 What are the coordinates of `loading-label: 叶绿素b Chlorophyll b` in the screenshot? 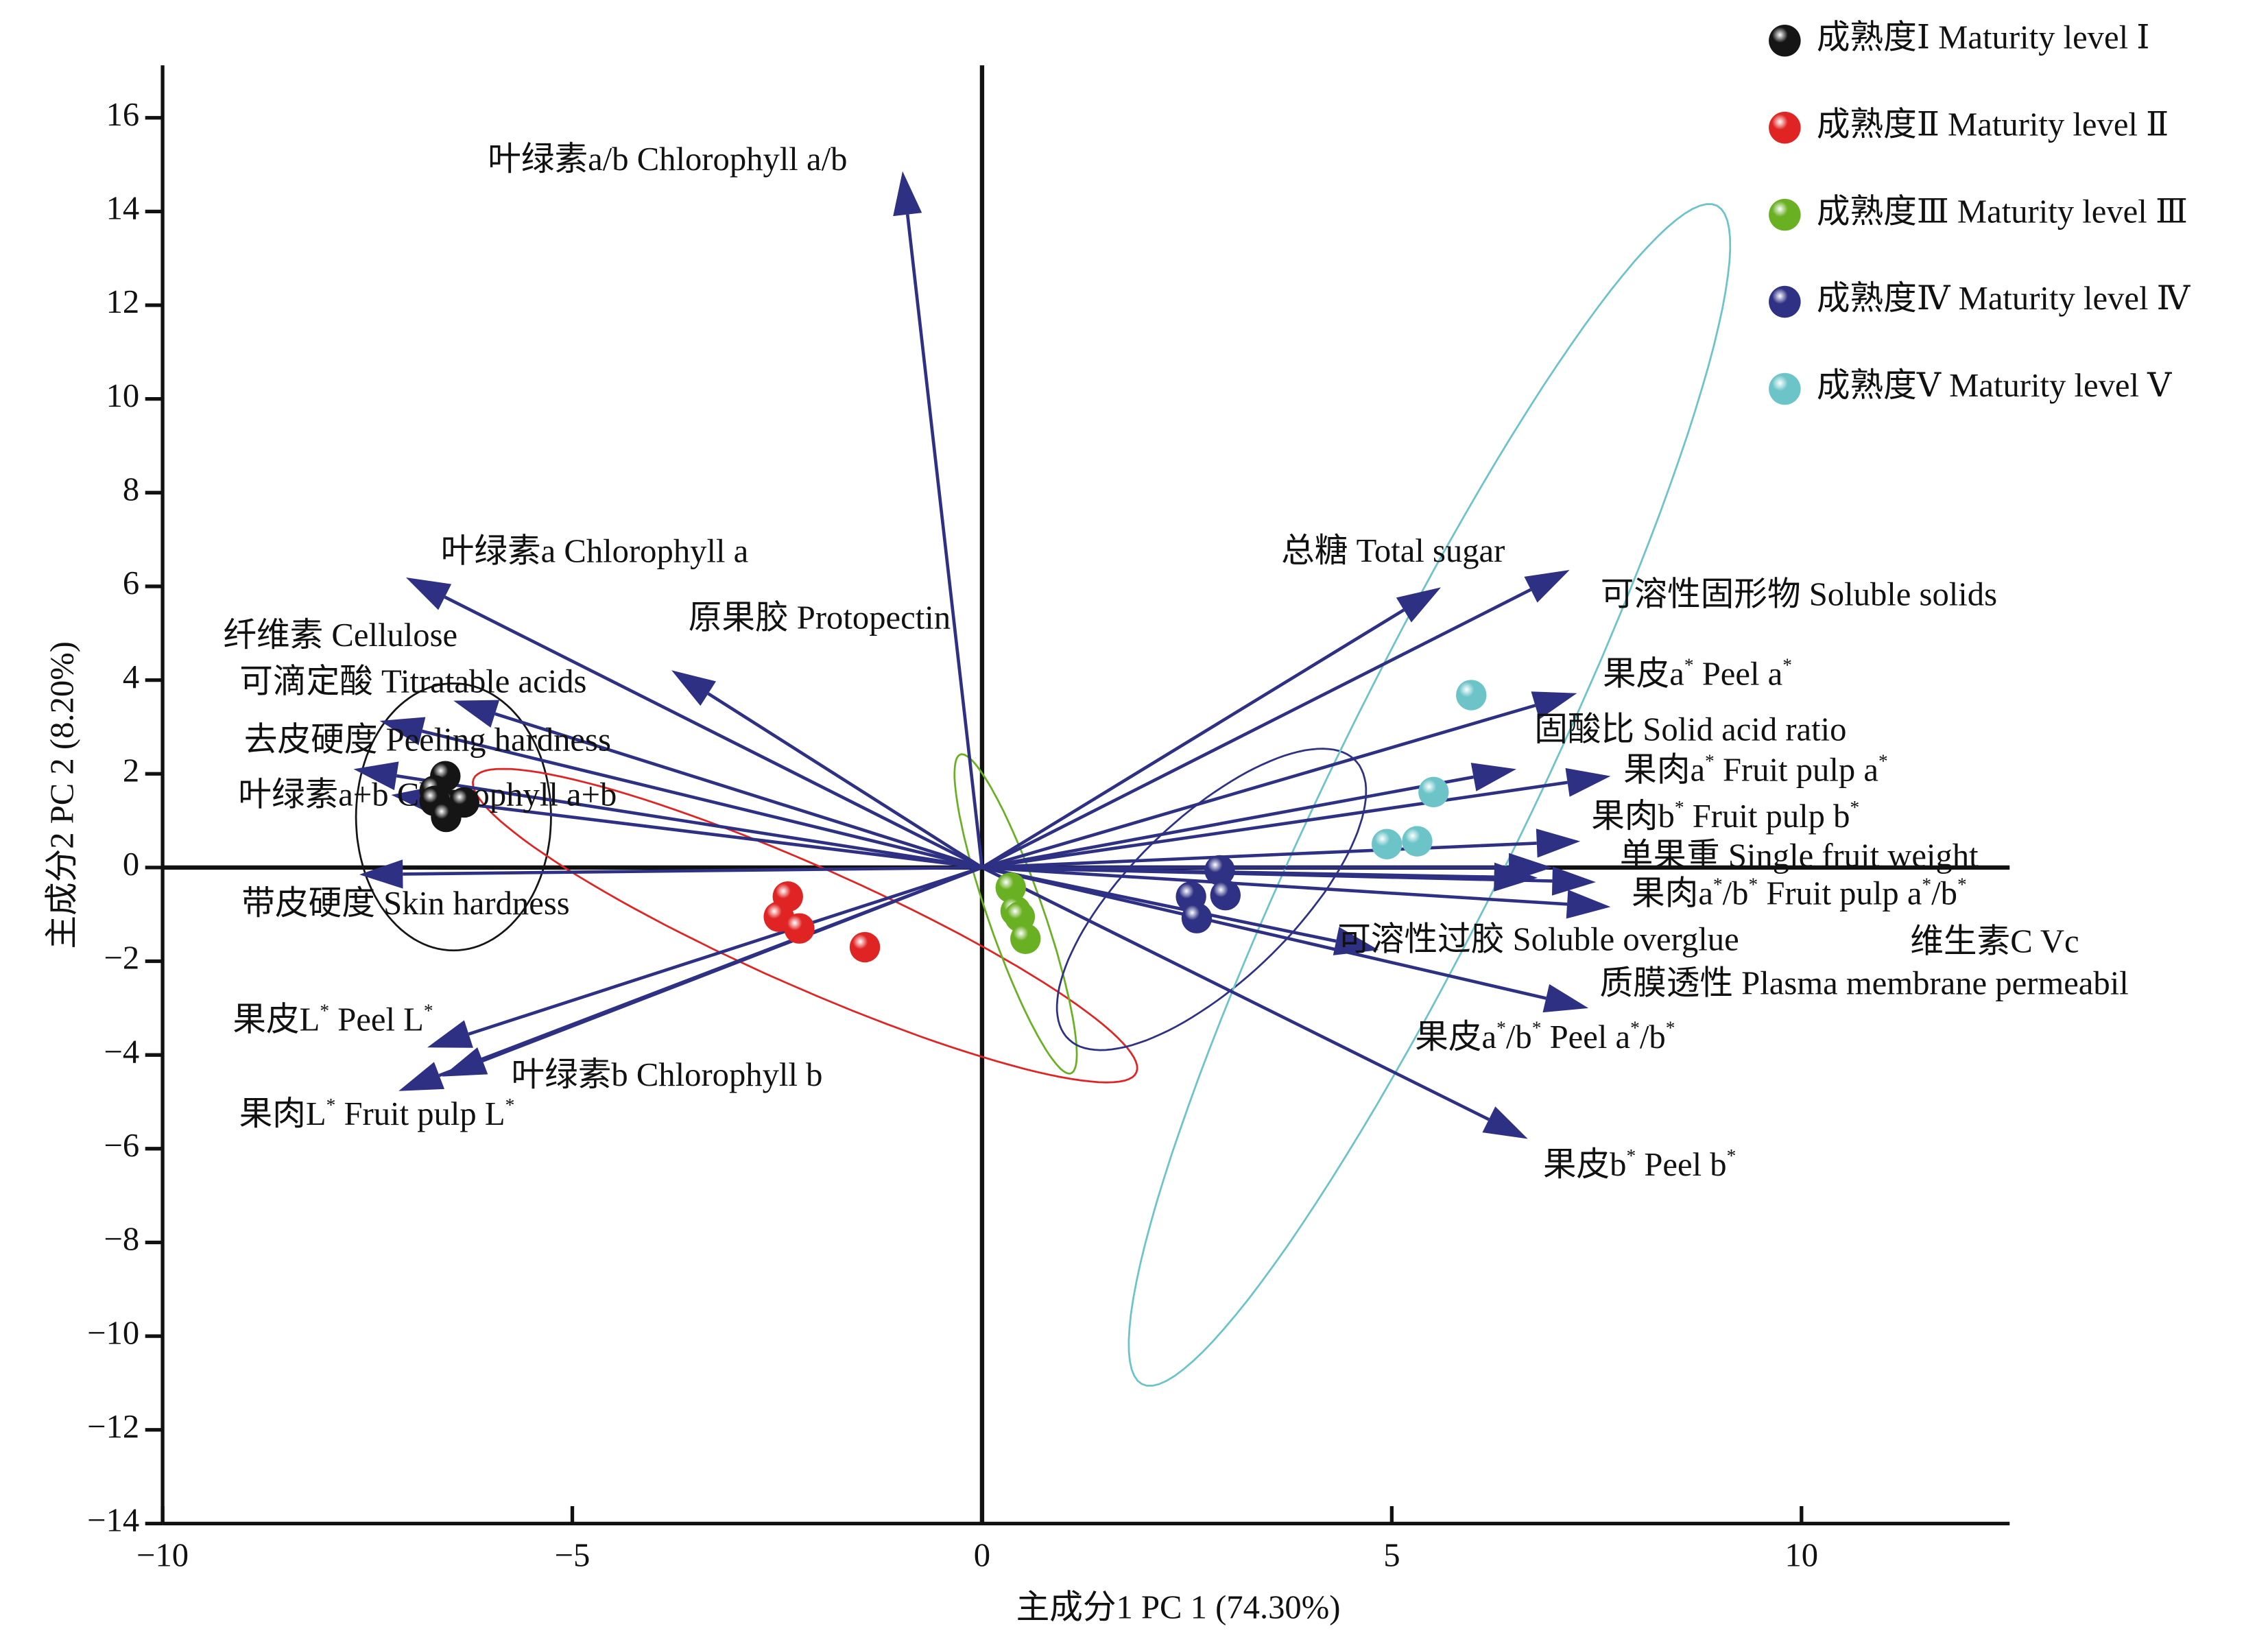 It's located at (667, 1074).